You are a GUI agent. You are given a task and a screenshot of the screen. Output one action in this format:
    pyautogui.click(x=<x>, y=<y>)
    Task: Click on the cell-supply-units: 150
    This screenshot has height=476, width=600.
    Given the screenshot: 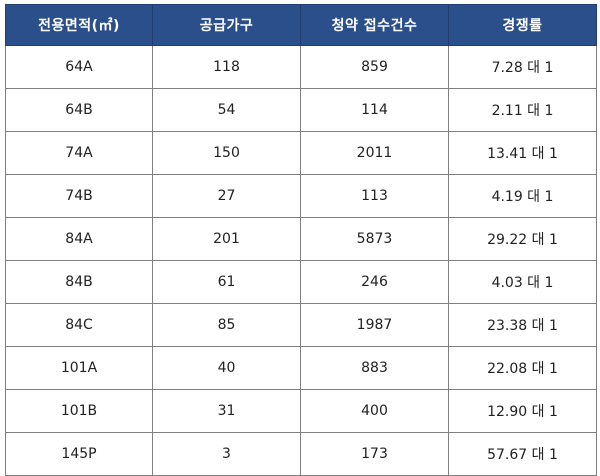 What is the action you would take?
    pyautogui.click(x=226, y=153)
    